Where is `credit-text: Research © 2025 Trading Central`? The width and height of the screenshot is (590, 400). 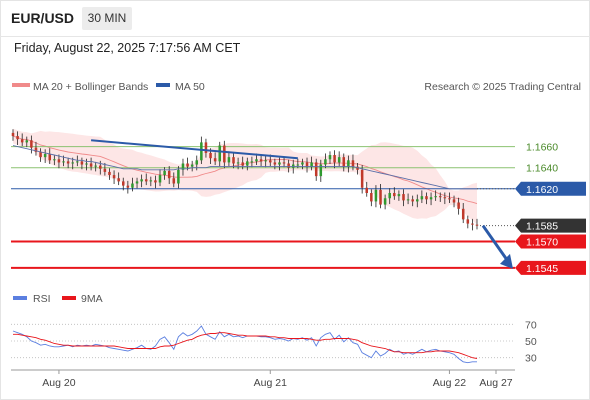
credit-text: Research © 2025 Trading Central is located at coordinates (502, 87).